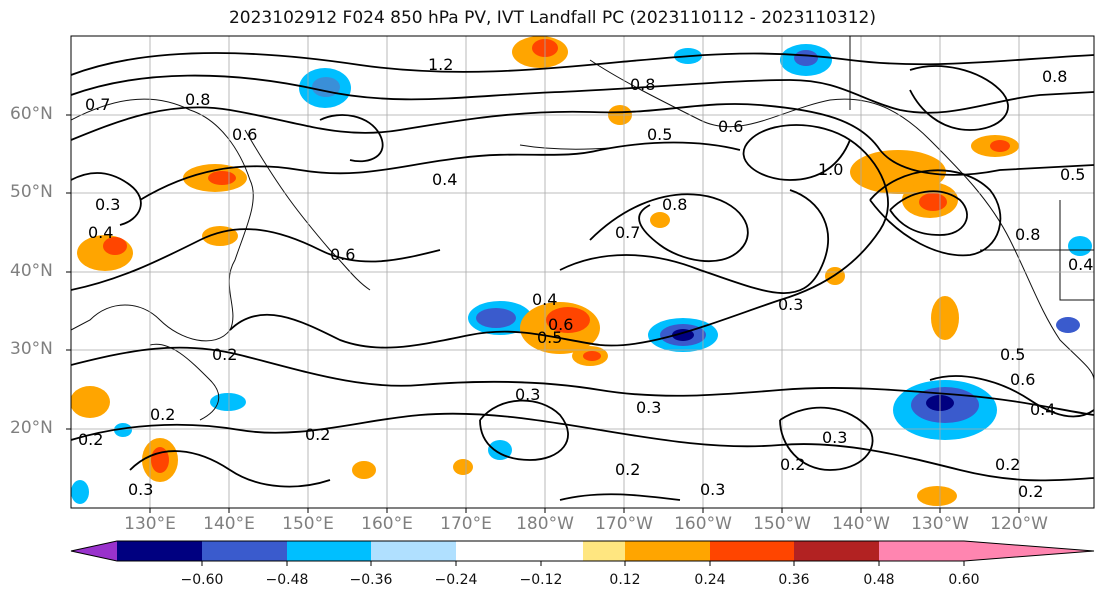  I want to click on lon-label: 140°E, so click(229, 524).